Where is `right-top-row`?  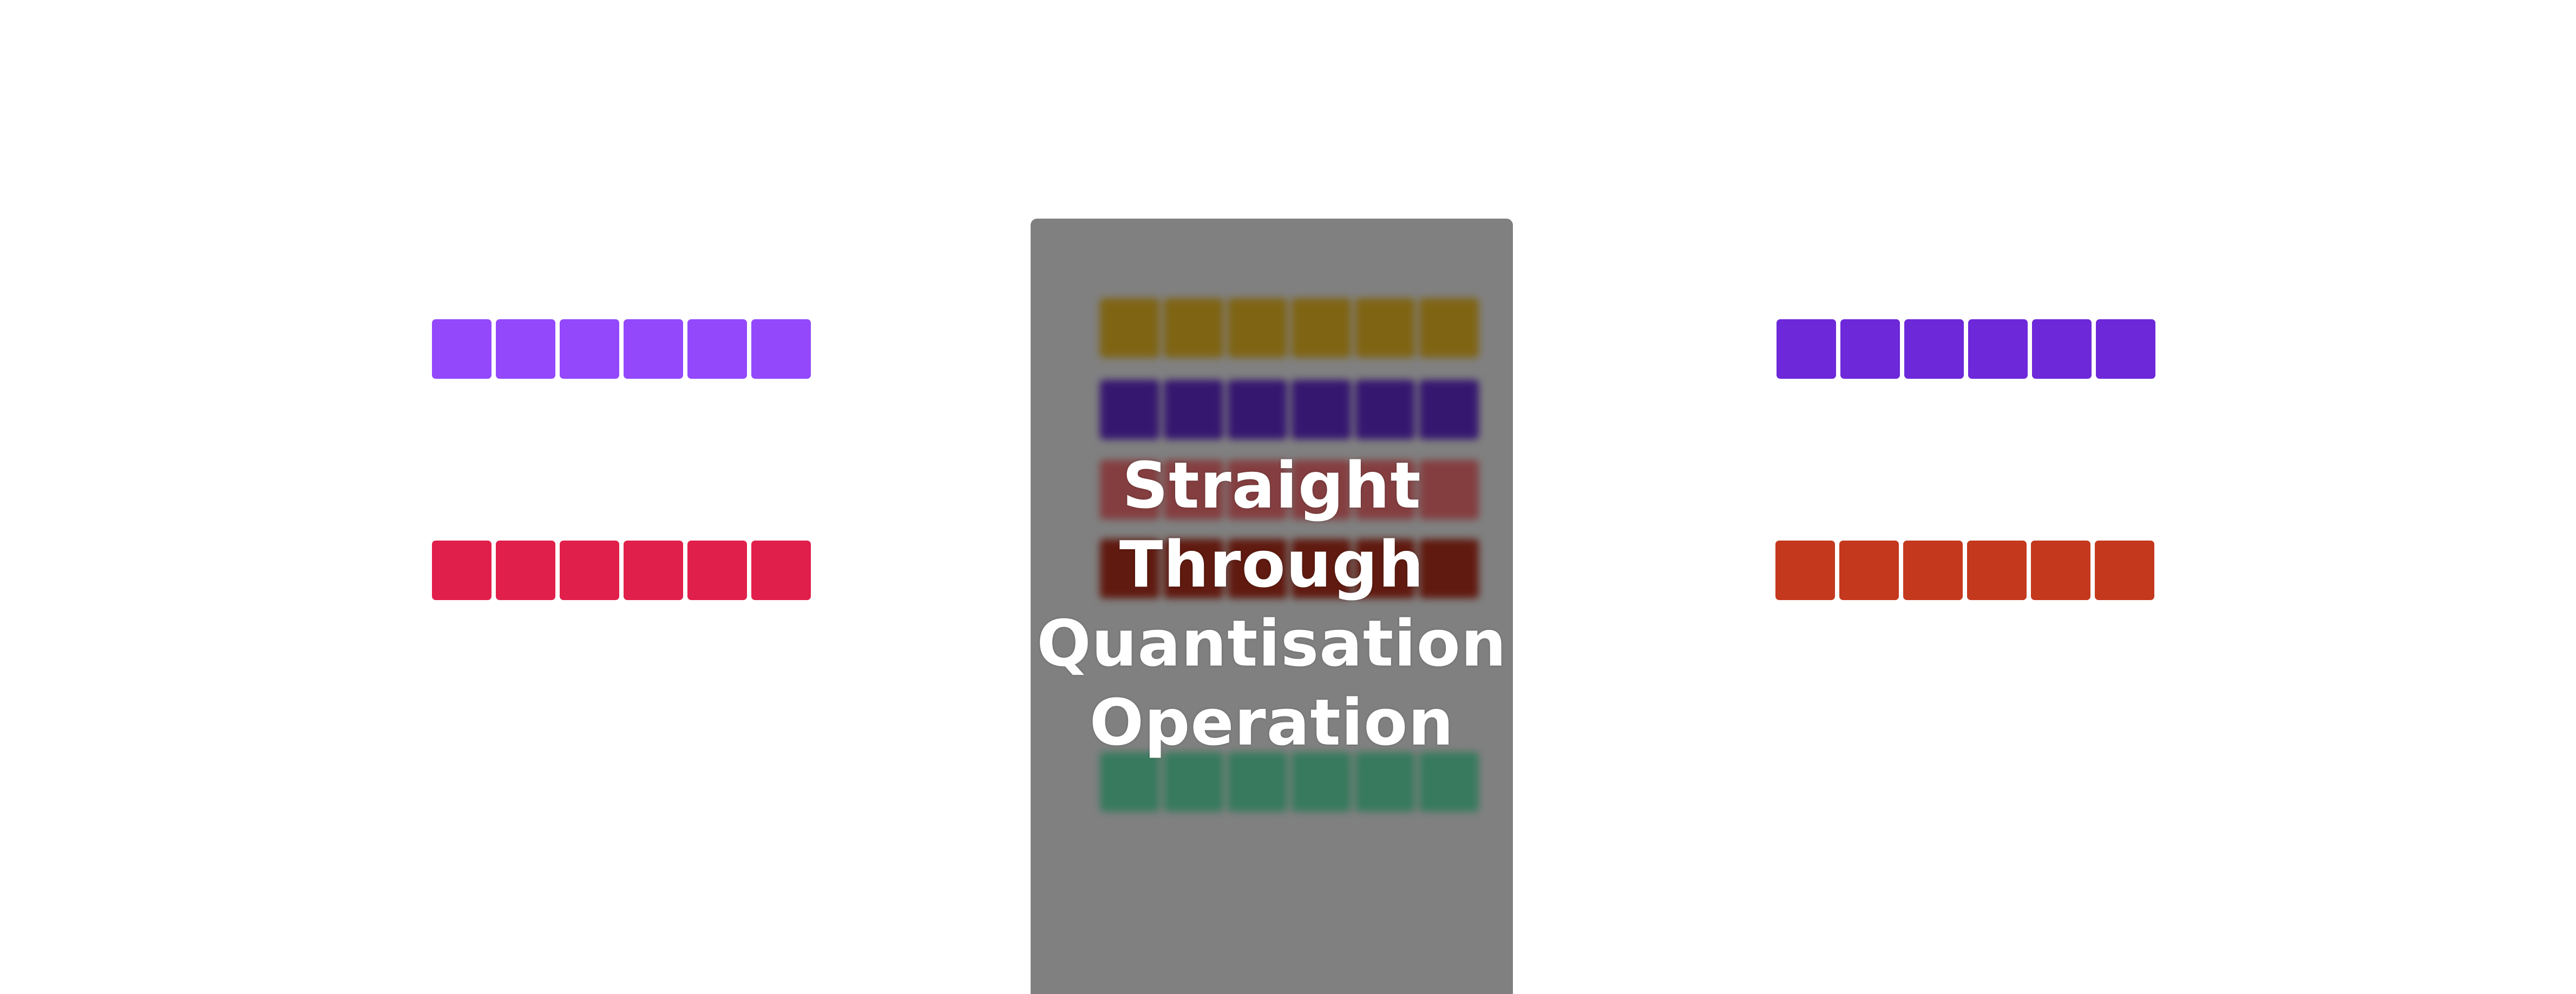
right-top-row is located at coordinates (1966, 349).